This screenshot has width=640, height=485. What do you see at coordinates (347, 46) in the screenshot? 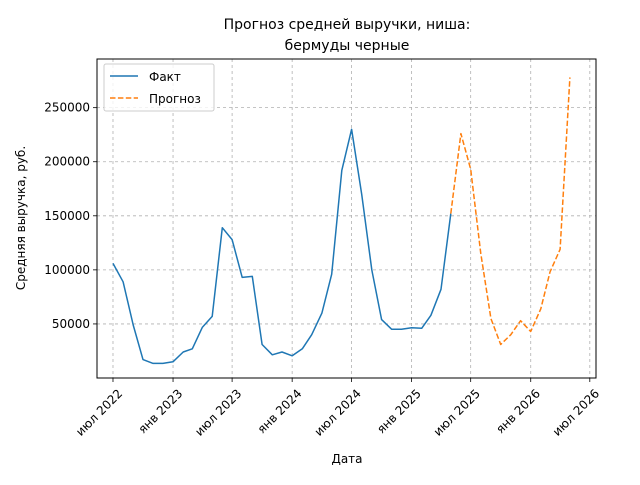
I see `chart-title-line-2: бермуды черные` at bounding box center [347, 46].